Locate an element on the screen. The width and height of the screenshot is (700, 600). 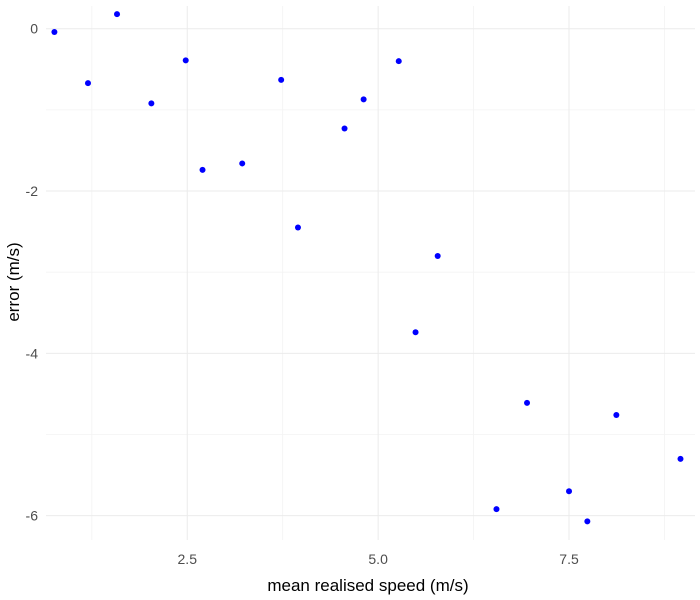
y-tick-label: -4 is located at coordinates (32, 353).